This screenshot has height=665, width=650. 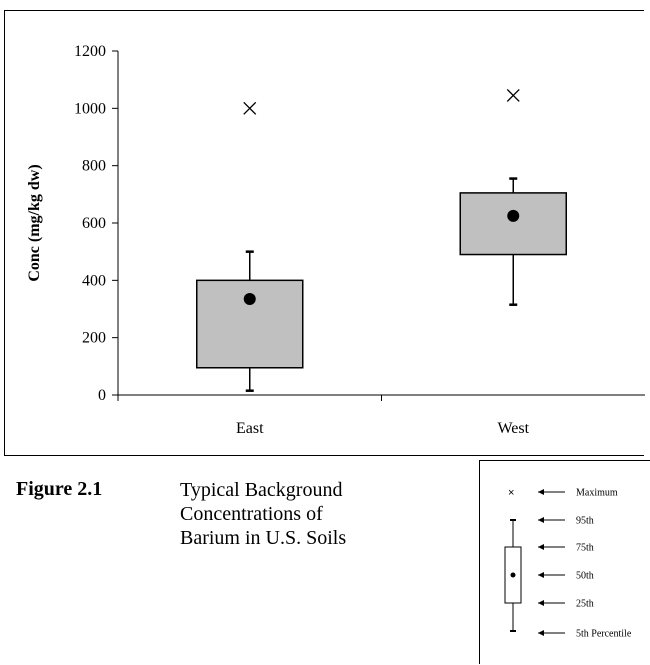 I want to click on y-axis-ticks: 0 200 400 600 800 1000 1200, so click(x=96, y=223).